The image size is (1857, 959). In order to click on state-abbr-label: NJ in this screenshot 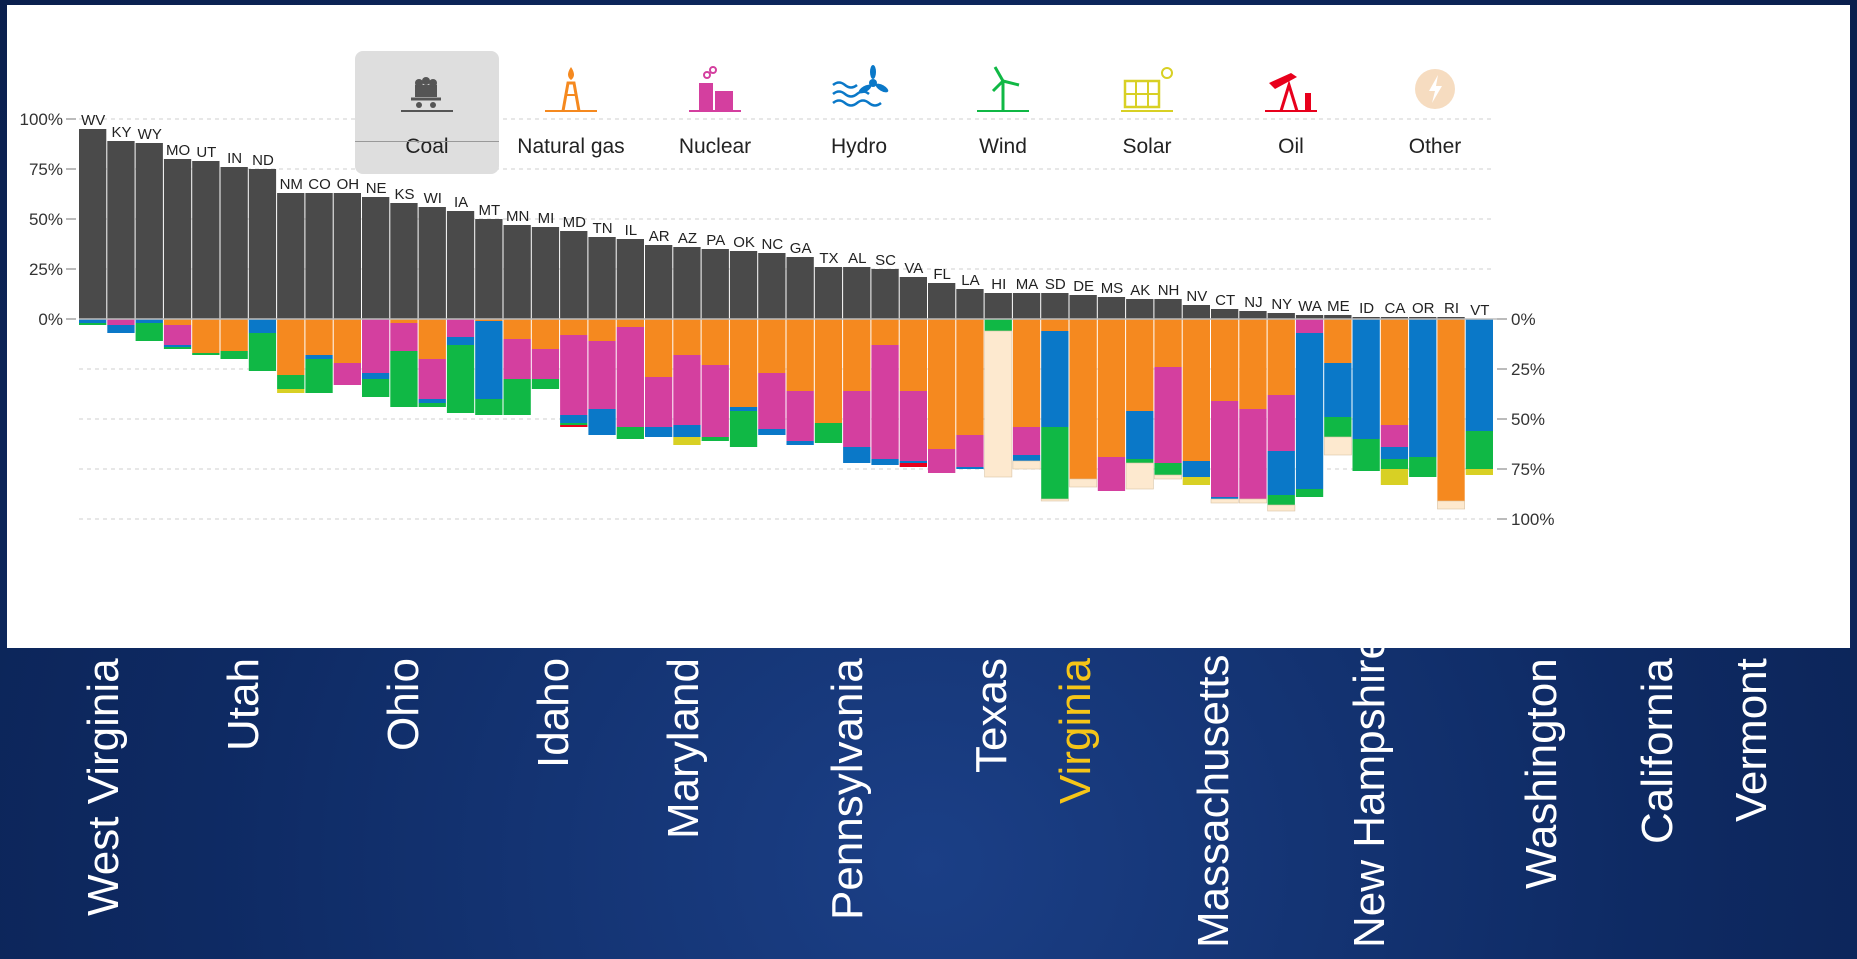, I will do `click(1253, 302)`.